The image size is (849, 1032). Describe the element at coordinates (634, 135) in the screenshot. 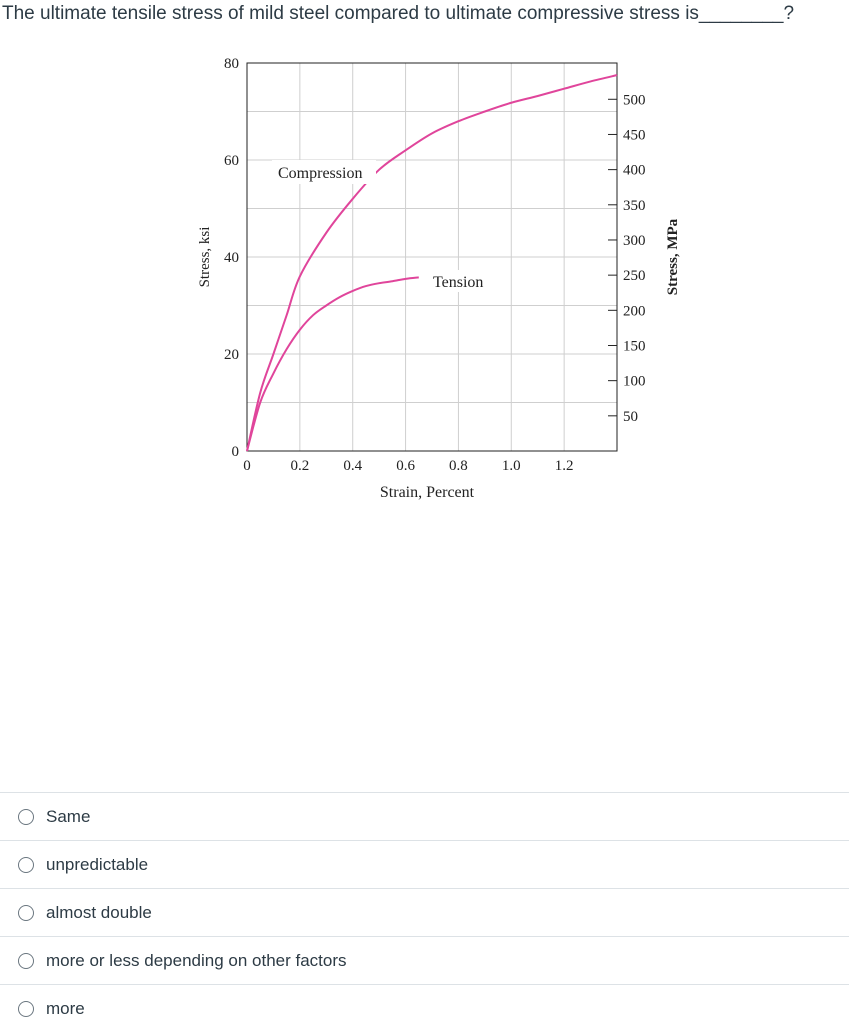

I see `right-tick-label: 450` at that location.